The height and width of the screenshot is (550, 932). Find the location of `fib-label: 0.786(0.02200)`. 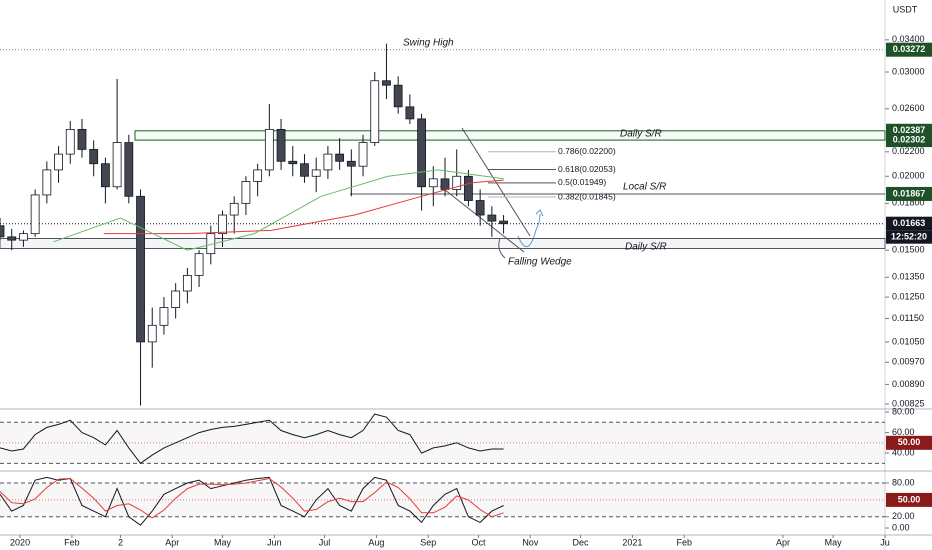

fib-label: 0.786(0.02200) is located at coordinates (587, 151).